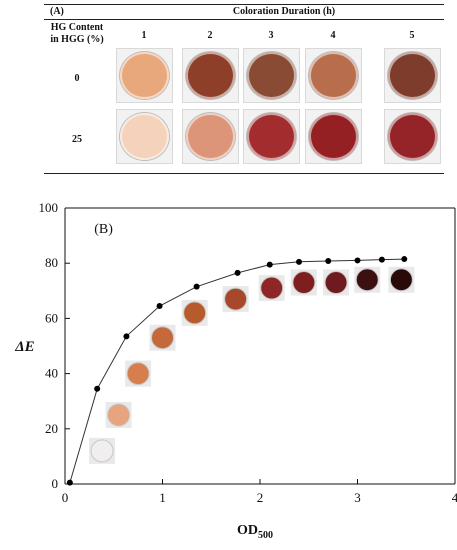  What do you see at coordinates (357, 497) in the screenshot?
I see `x-tick-label: 3` at bounding box center [357, 497].